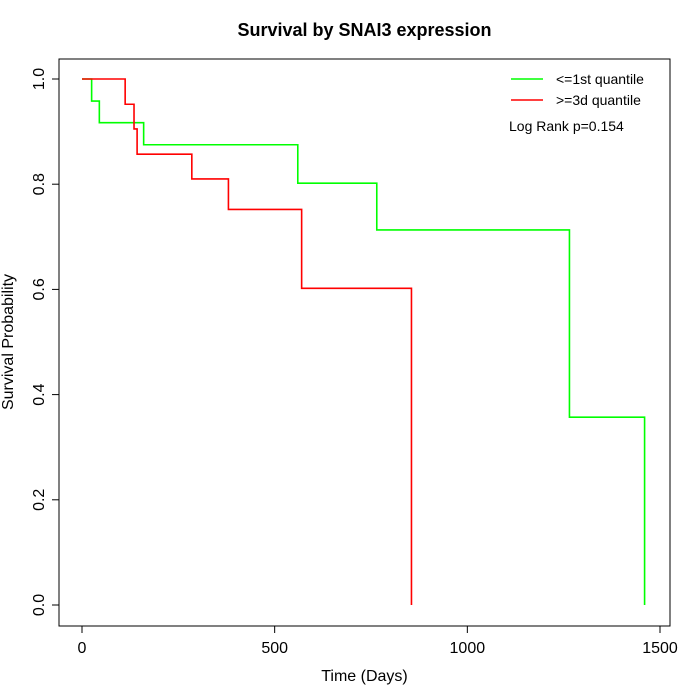 The image size is (700, 700). What do you see at coordinates (8, 342) in the screenshot?
I see `y-axis-label: Survival Probability` at bounding box center [8, 342].